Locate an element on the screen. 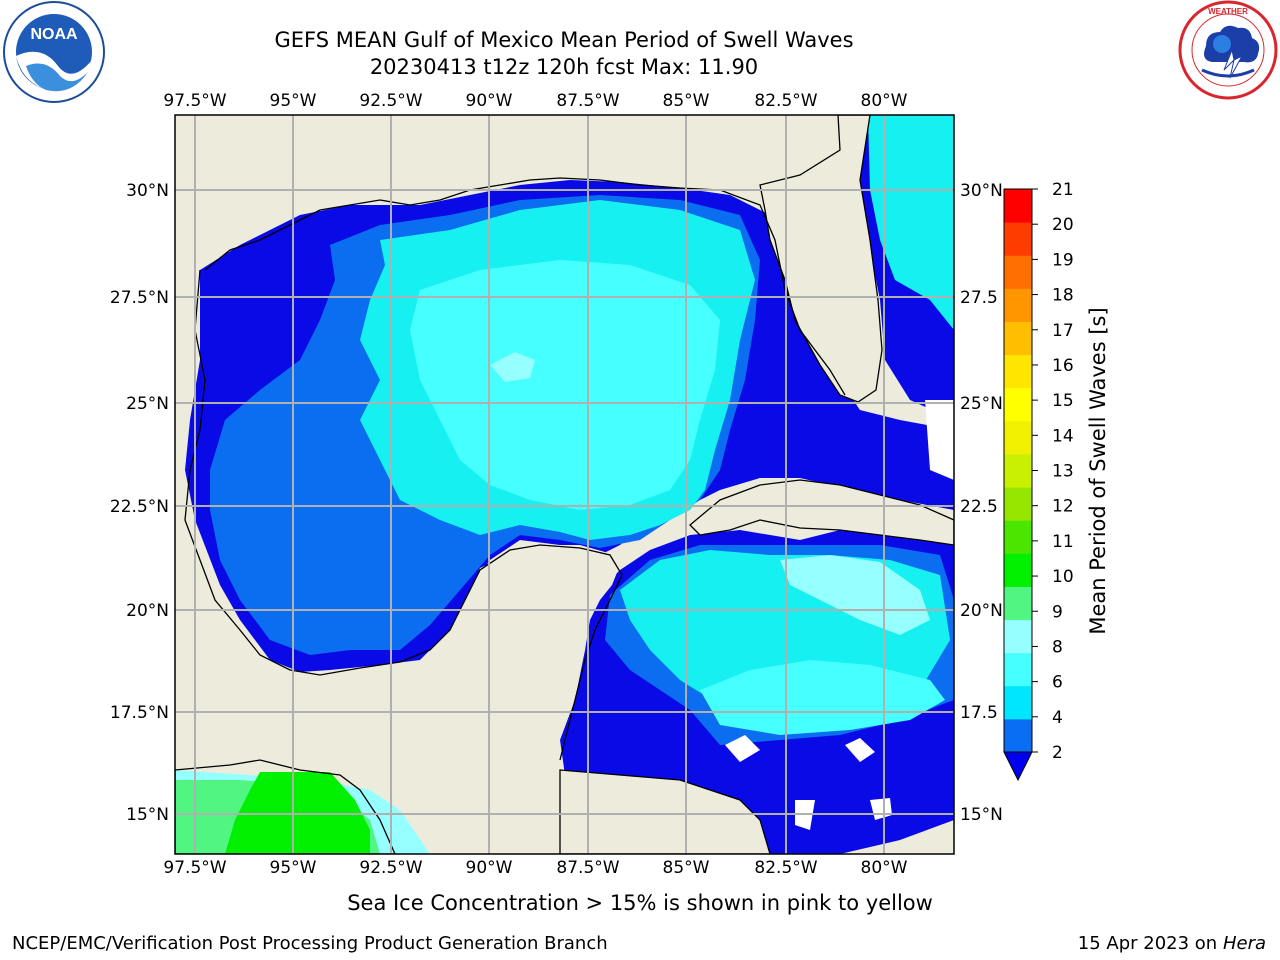 Image resolution: width=1280 pixels, height=960 pixels. colorbar-tick-label: 4 is located at coordinates (1057, 718).